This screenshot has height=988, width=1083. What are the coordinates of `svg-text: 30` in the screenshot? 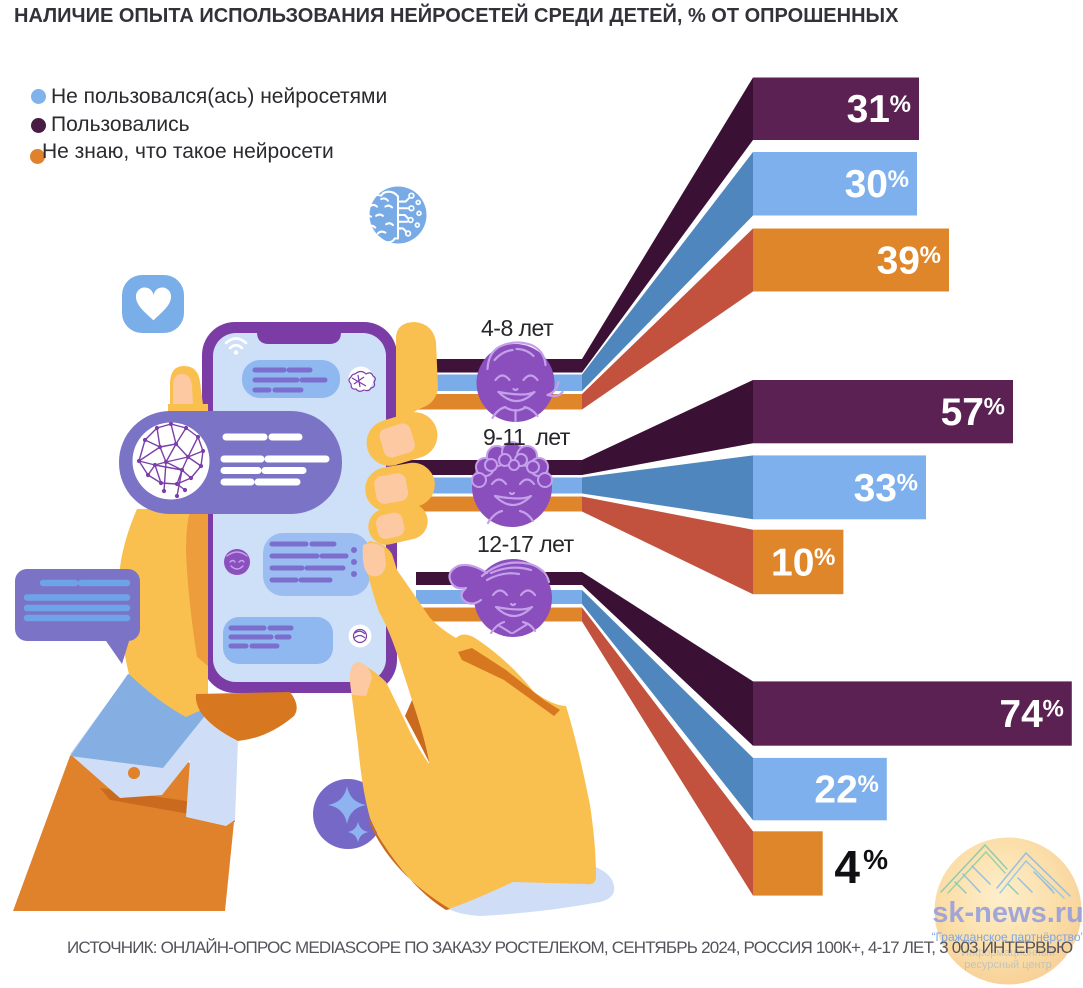 It's located at (866, 184).